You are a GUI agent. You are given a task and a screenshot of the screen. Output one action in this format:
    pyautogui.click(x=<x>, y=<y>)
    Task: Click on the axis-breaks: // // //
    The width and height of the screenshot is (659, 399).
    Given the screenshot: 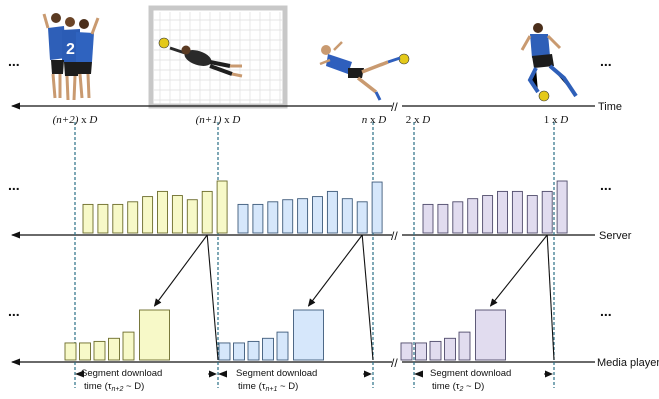 What is the action you would take?
    pyautogui.click(x=396, y=235)
    